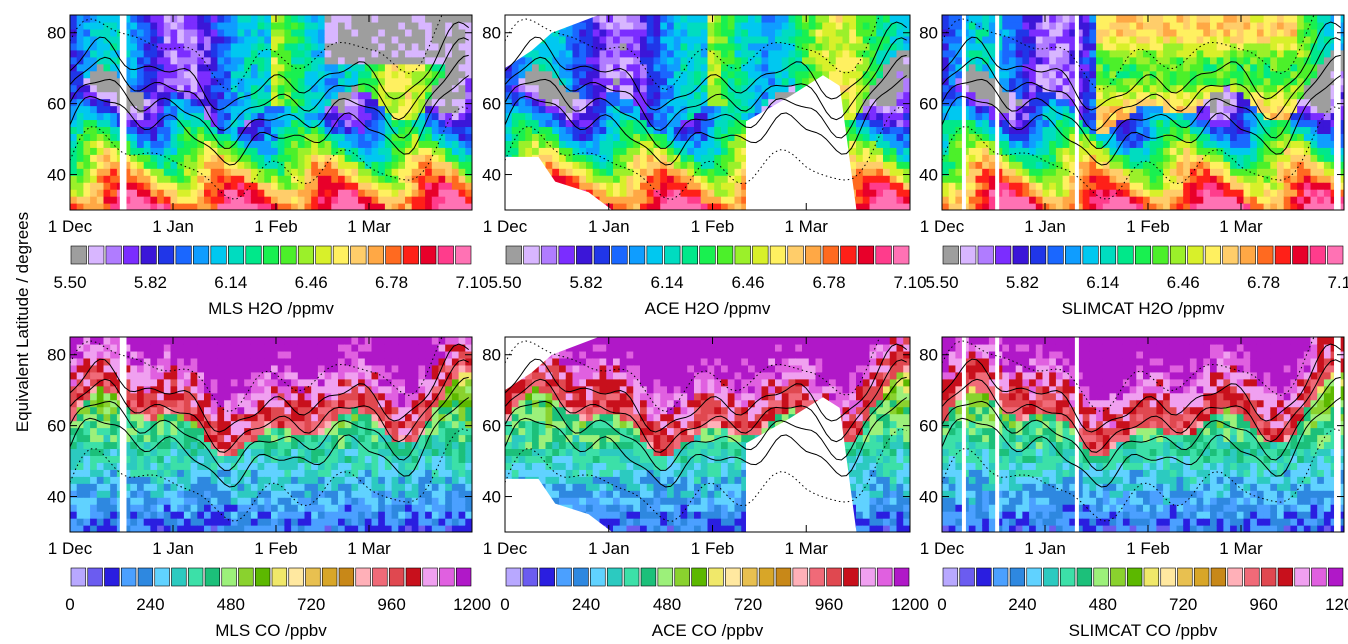 Image resolution: width=1348 pixels, height=644 pixels. What do you see at coordinates (271, 630) in the screenshot?
I see `colorbar-label: MLS CO /ppbv` at bounding box center [271, 630].